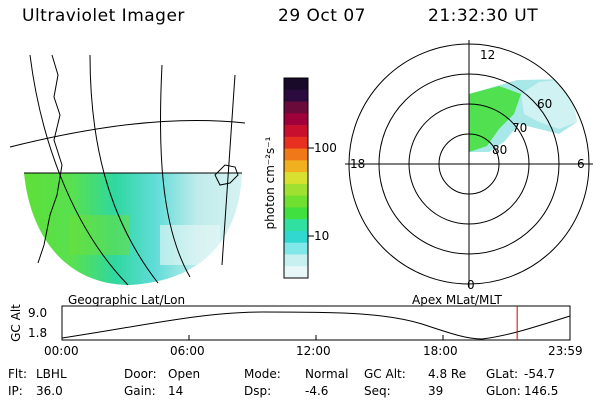 The height and width of the screenshot is (400, 600). I want to click on status-key: Dsp:, so click(258, 391).